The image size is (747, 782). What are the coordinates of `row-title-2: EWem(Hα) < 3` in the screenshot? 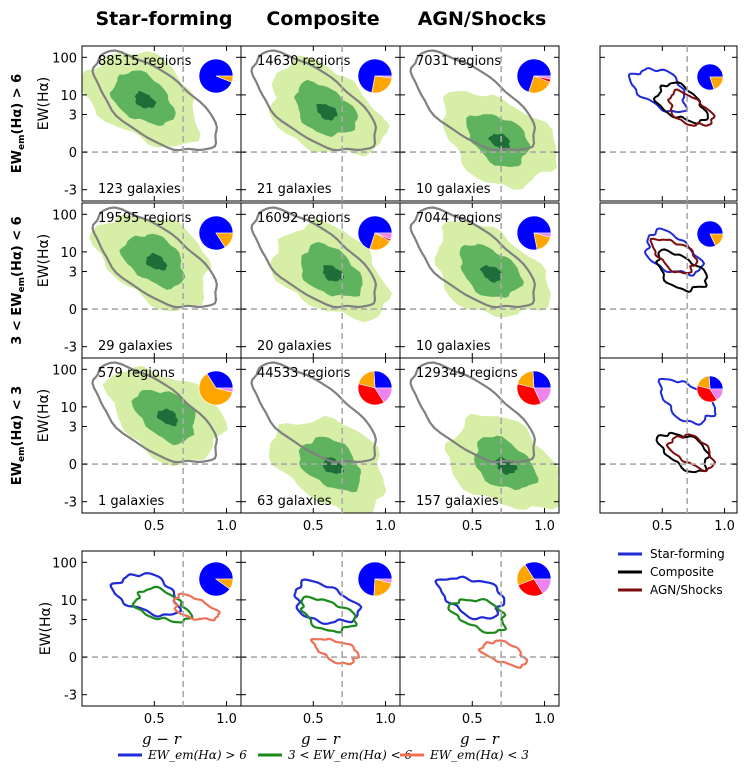 It's located at (18, 435).